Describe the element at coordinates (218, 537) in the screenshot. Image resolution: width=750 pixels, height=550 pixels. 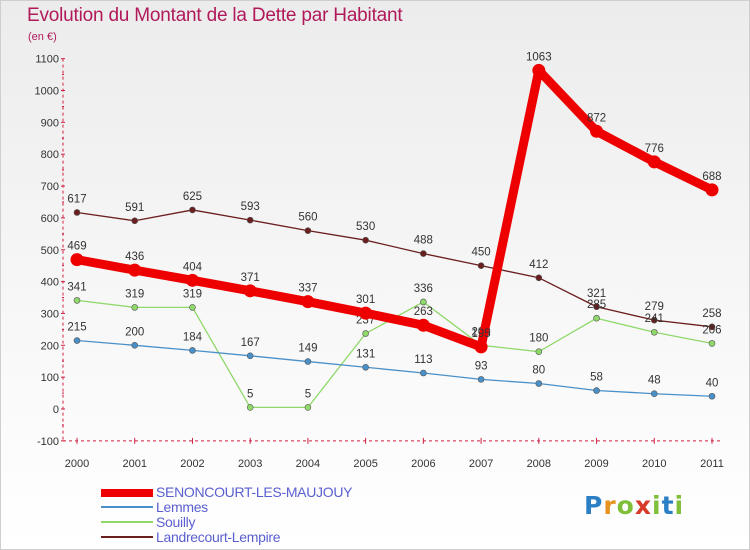
I see `legend-label-landrecourt: Landrecourt-Lempire` at that location.